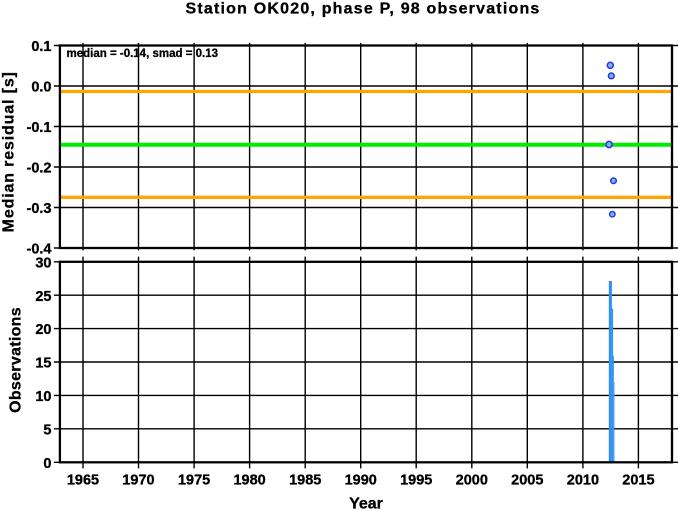  What do you see at coordinates (43, 263) in the screenshot?
I see `svg-text: 30` at bounding box center [43, 263].